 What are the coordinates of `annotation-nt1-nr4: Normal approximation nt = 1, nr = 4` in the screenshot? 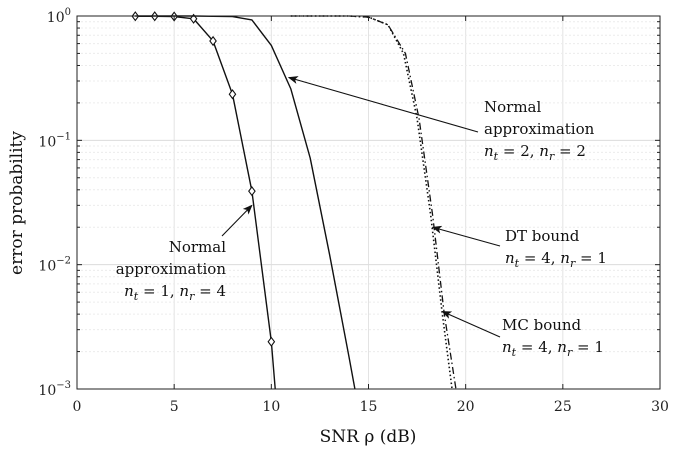 It's located at (184, 253).